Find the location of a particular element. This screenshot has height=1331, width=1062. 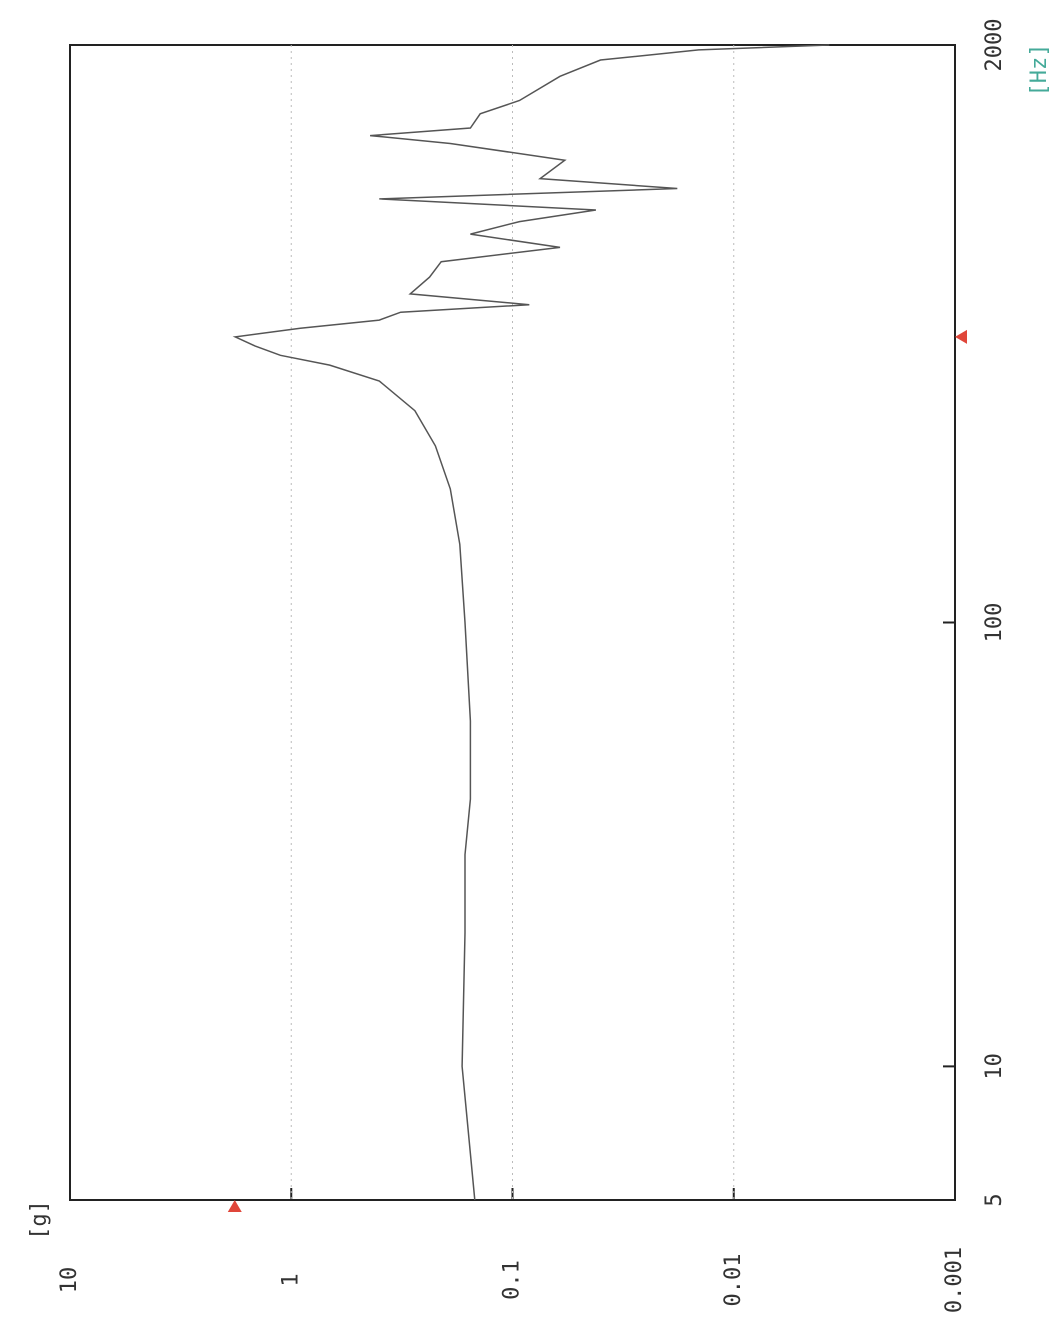

y-tick-label: 0.001 is located at coordinates (954, 1280).